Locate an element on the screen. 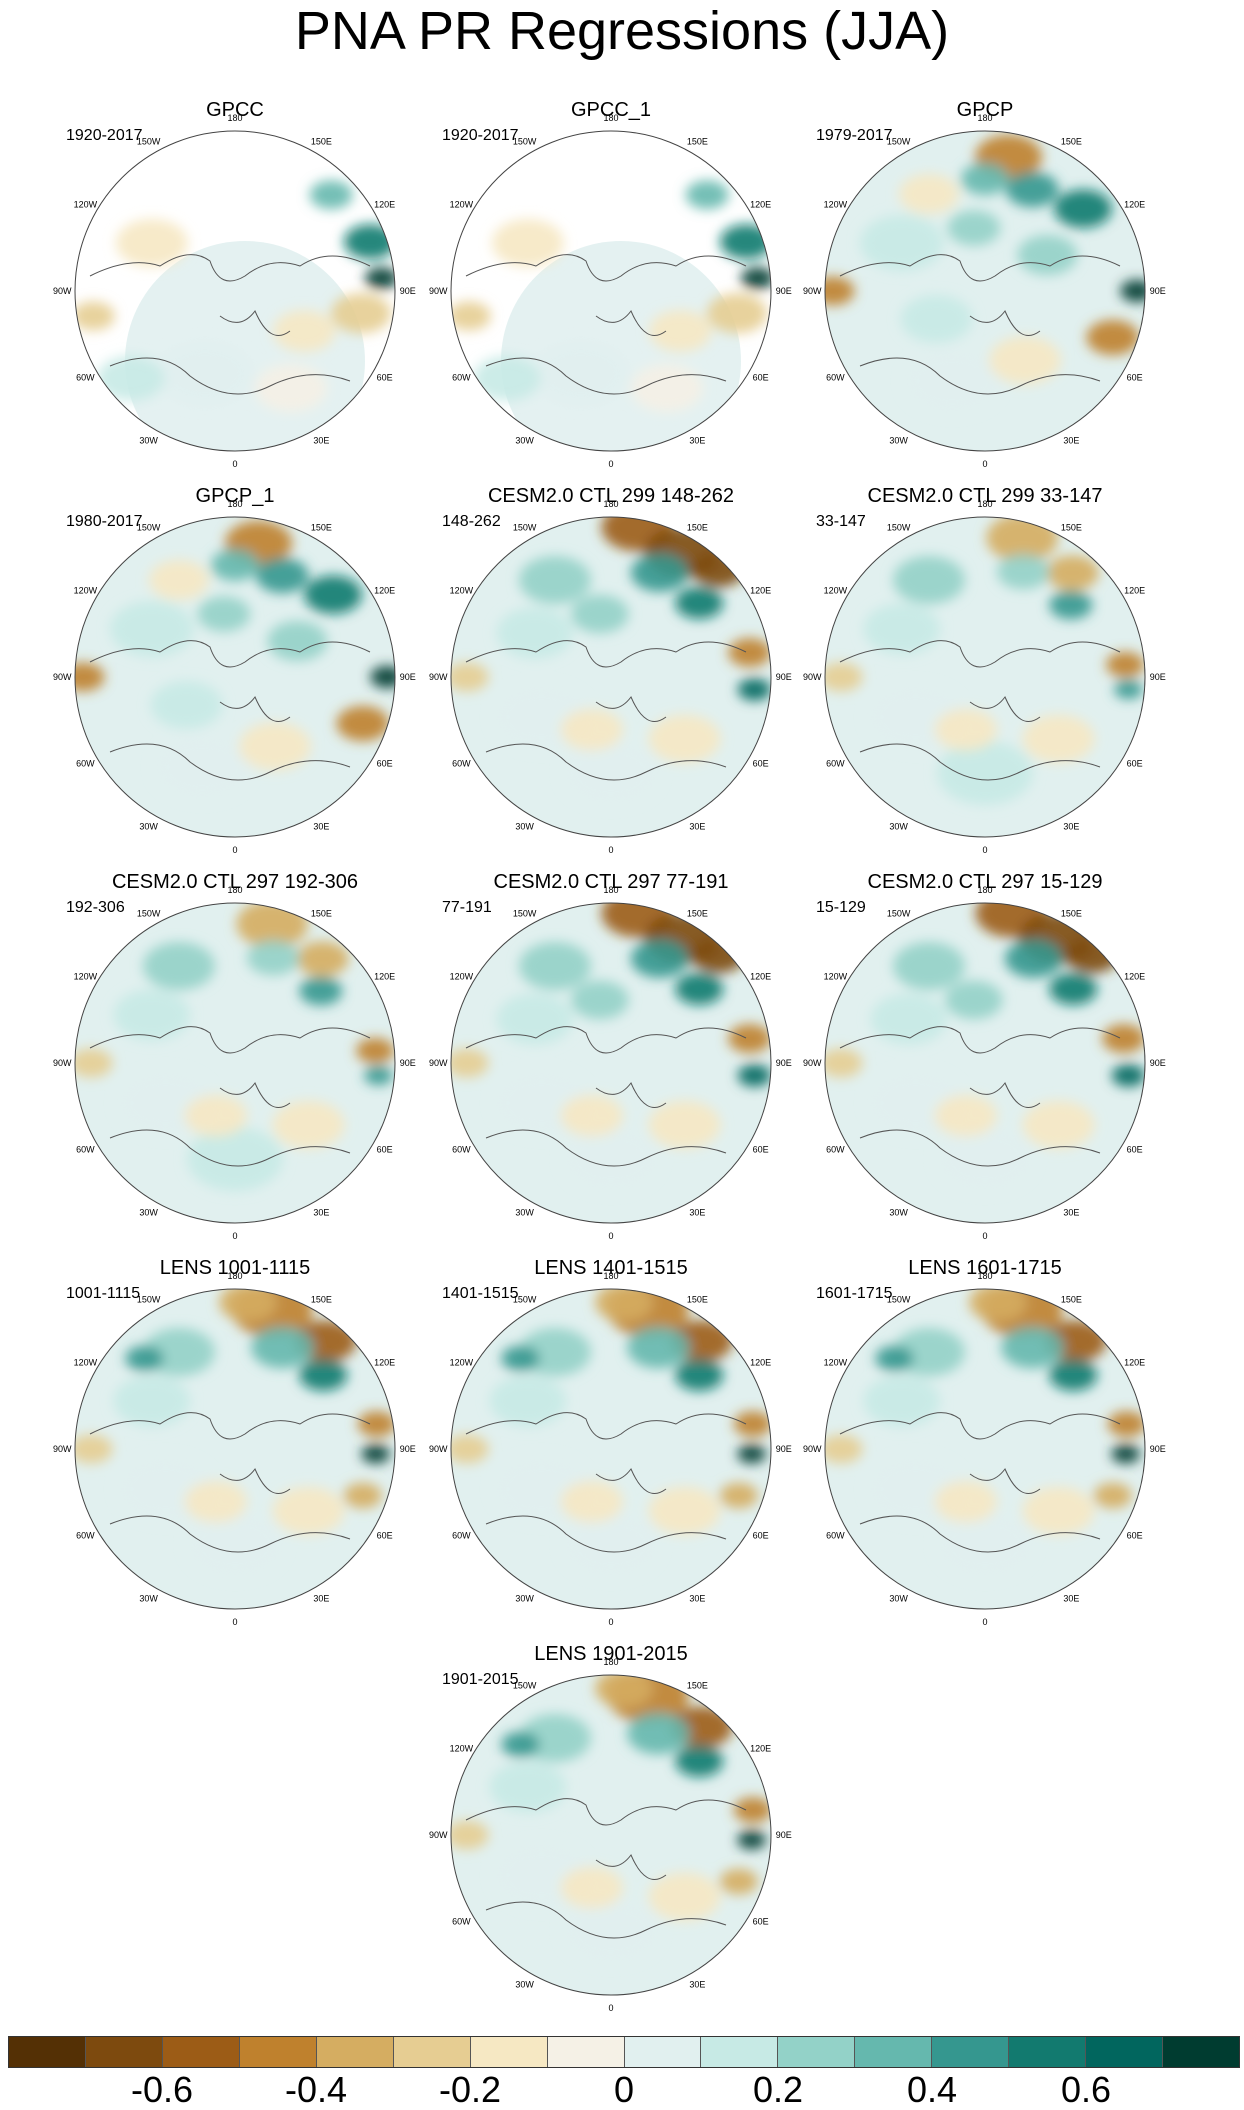 Image resolution: width=1244 pixels, height=2110 pixels. colorbar-tick-label: -0.4 is located at coordinates (316, 2089).